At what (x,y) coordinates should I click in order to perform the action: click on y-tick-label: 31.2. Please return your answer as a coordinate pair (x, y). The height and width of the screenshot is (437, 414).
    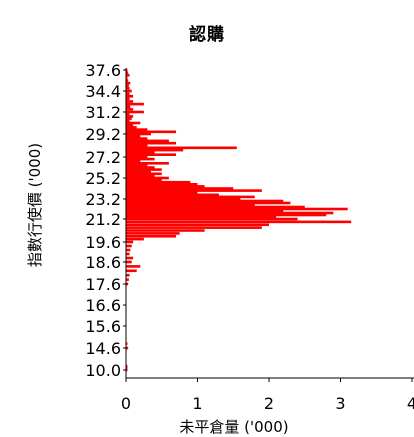
    Looking at the image, I should click on (103, 112).